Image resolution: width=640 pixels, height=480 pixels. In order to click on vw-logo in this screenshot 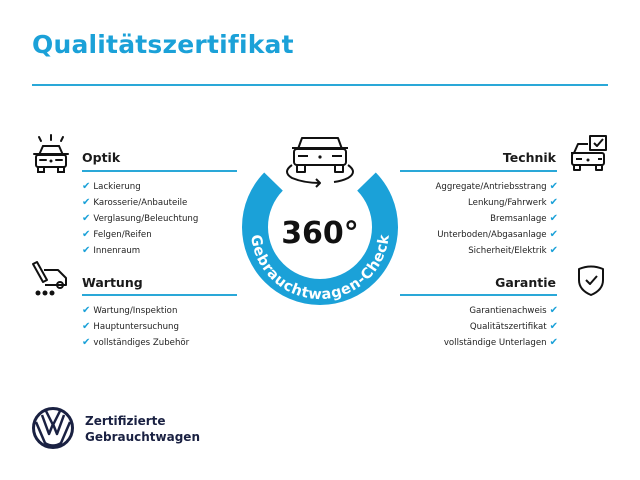, I will do `click(53, 428)`.